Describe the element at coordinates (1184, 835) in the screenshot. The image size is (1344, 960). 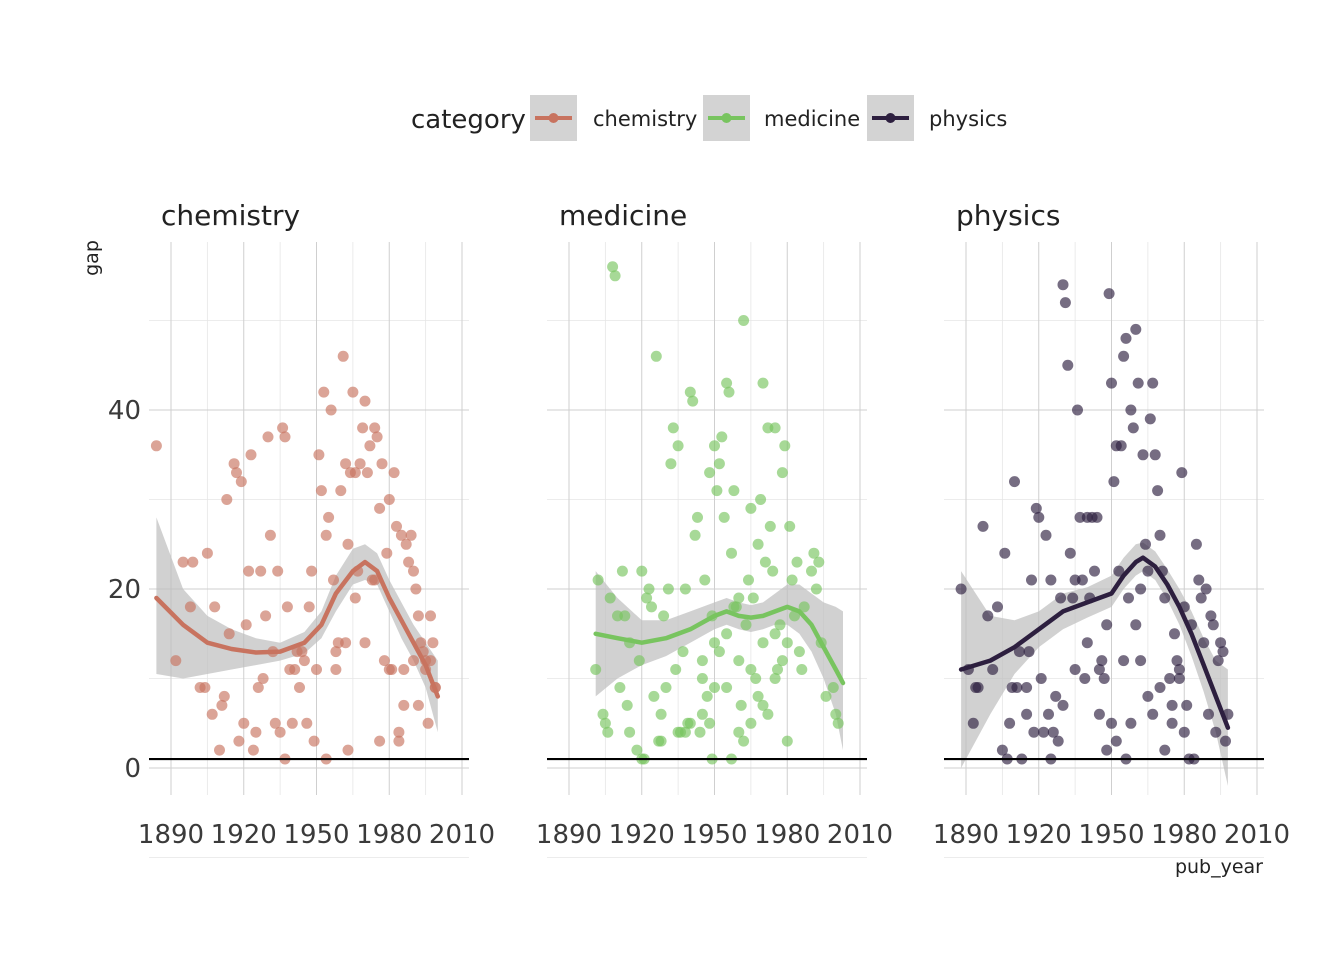
I see `x-tick-label: 1980` at that location.